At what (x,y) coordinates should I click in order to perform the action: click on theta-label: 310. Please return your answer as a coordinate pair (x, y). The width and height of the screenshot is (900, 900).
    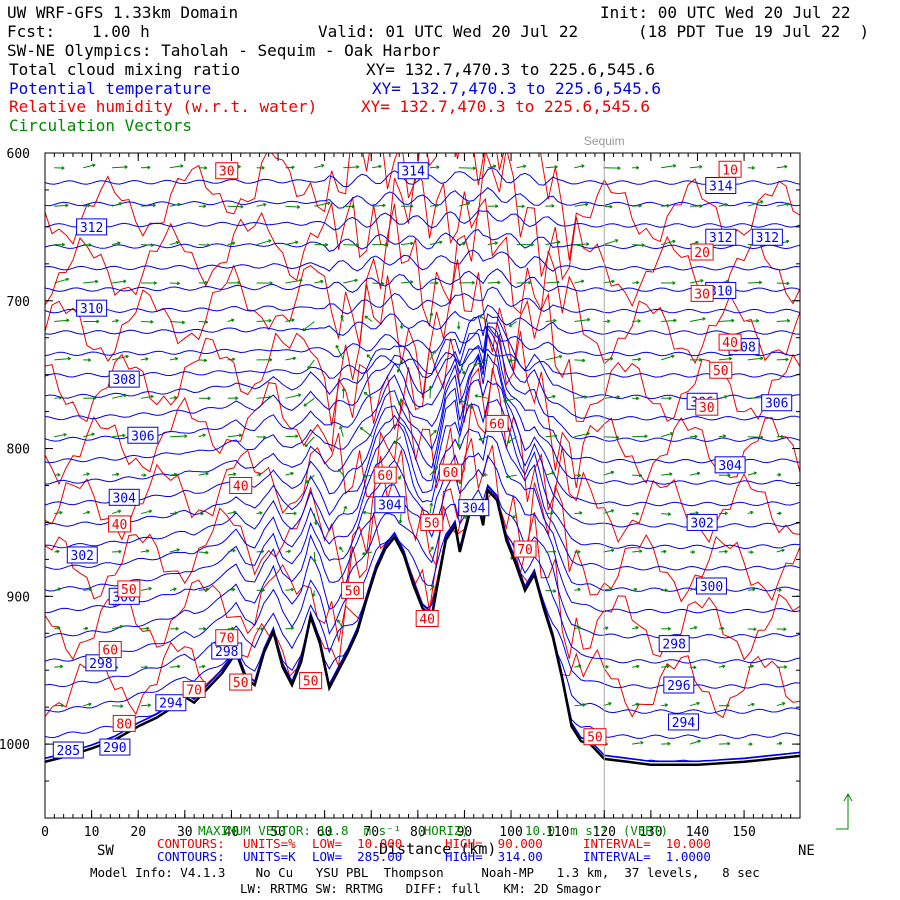
    Looking at the image, I should click on (92, 308).